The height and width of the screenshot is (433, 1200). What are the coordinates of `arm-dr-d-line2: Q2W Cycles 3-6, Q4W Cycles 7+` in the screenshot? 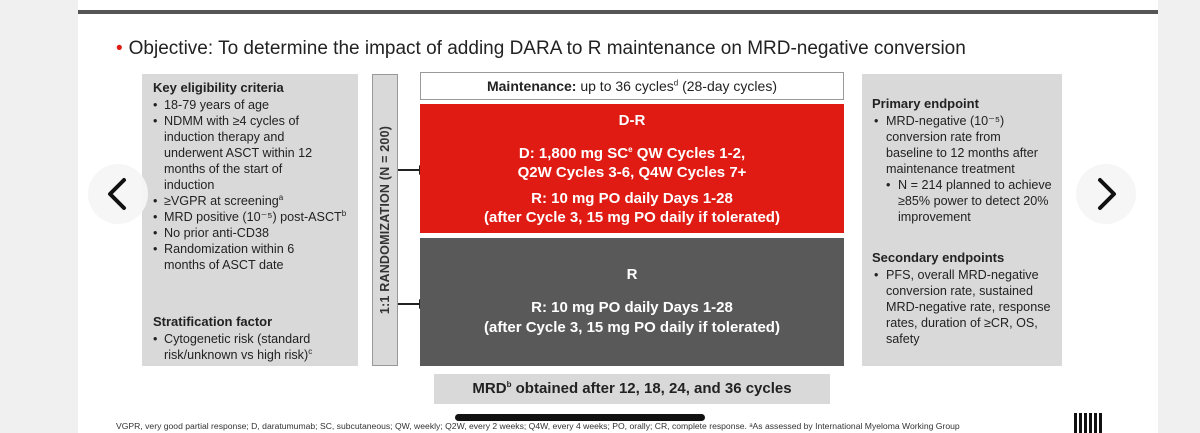 It's located at (632, 172).